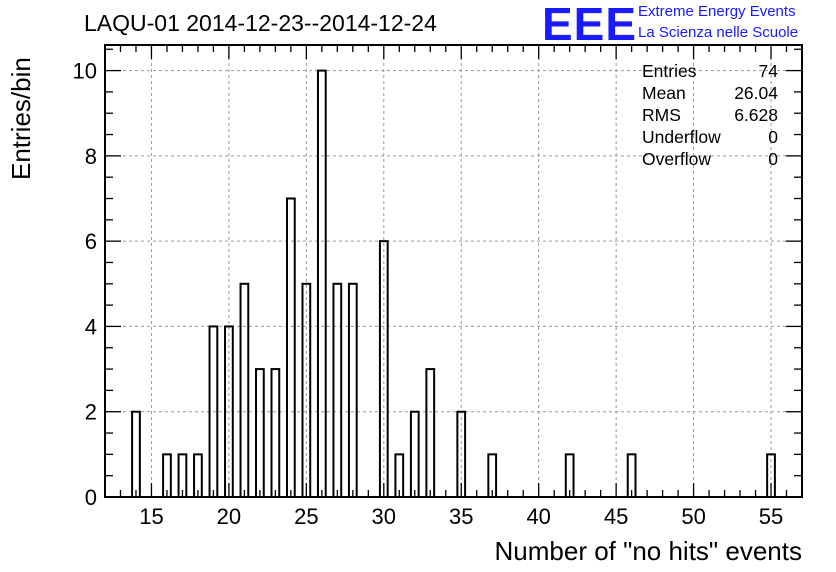 This screenshot has width=836, height=572. I want to click on stats-value: 26.04, so click(756, 93).